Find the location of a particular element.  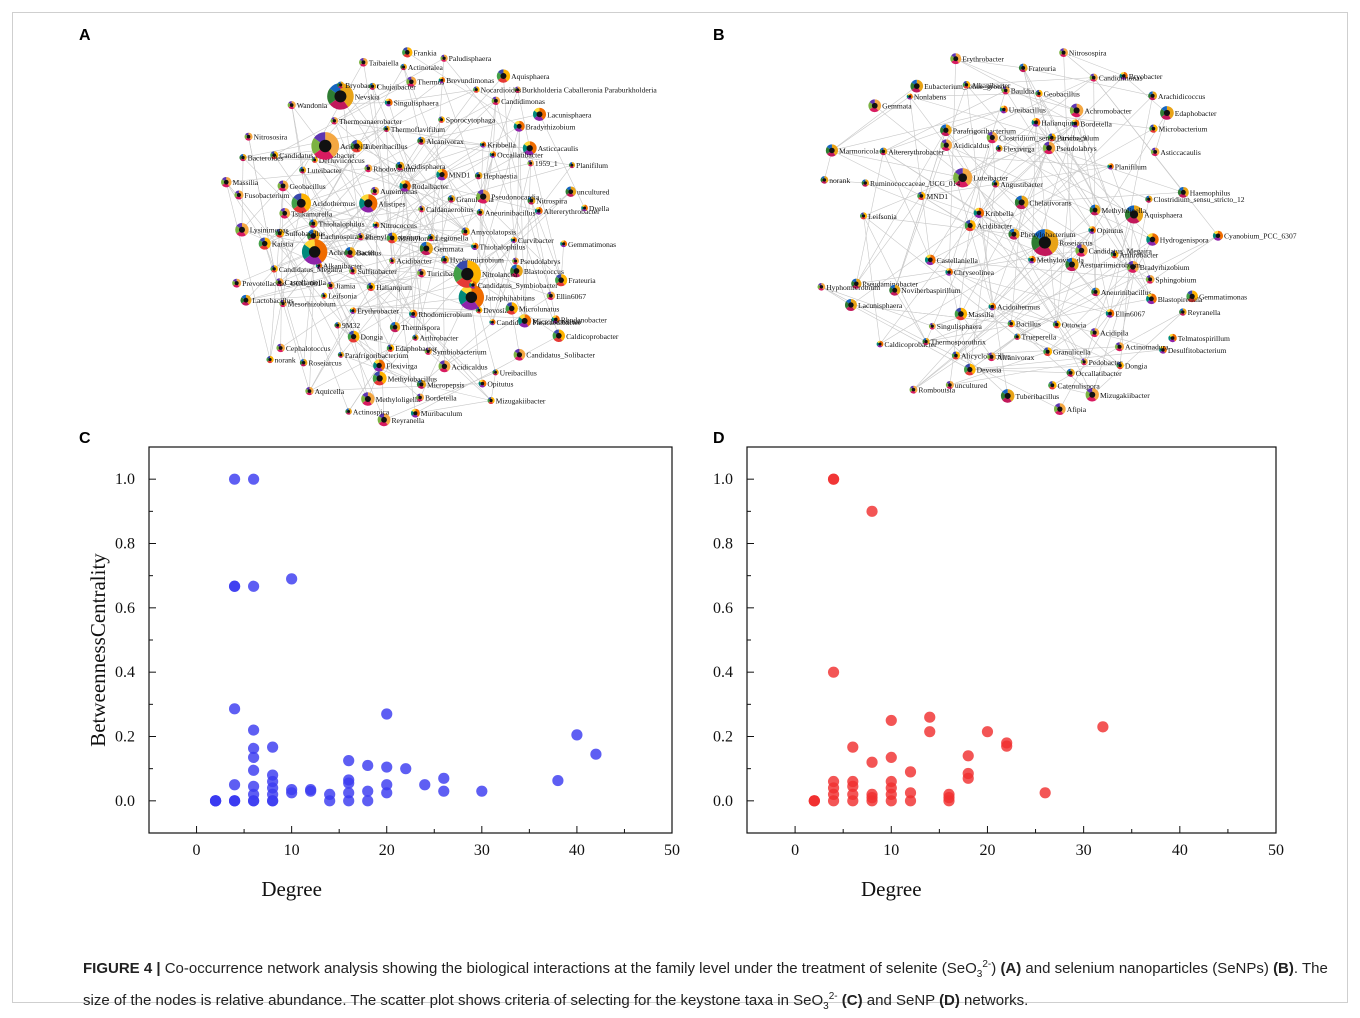

caption-segment: and SeNP is located at coordinates (901, 1000).